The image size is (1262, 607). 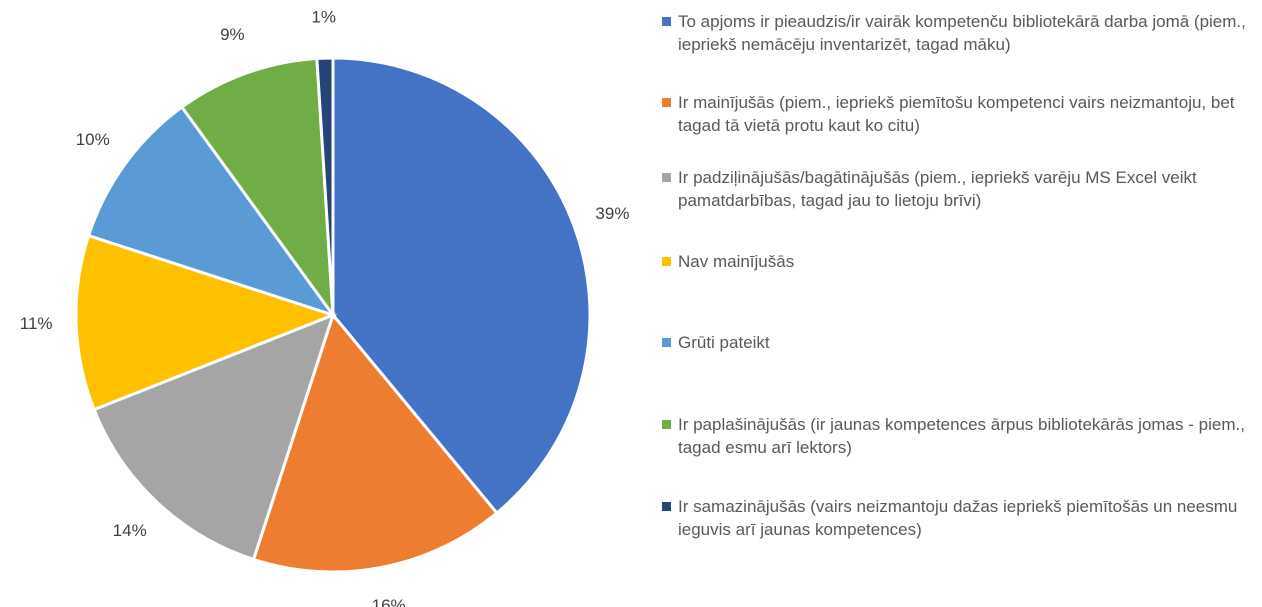 I want to click on data-label: 11%, so click(x=36, y=323).